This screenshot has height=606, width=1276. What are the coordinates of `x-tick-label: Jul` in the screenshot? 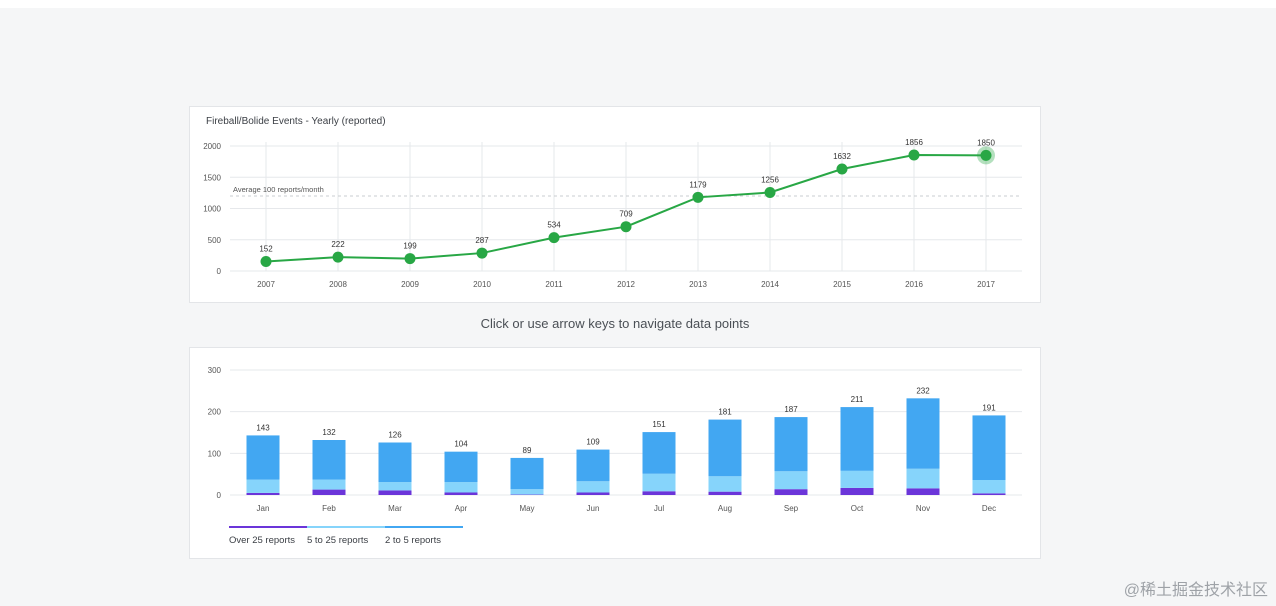 It's located at (659, 508).